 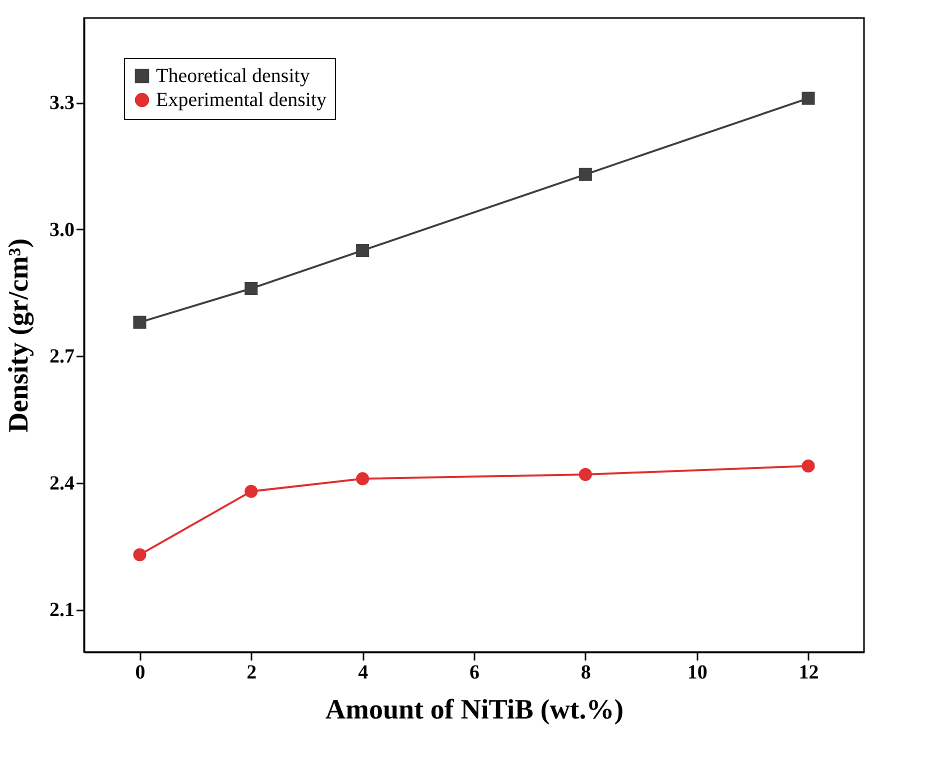 What do you see at coordinates (241, 100) in the screenshot?
I see `legend-label: Experimental density` at bounding box center [241, 100].